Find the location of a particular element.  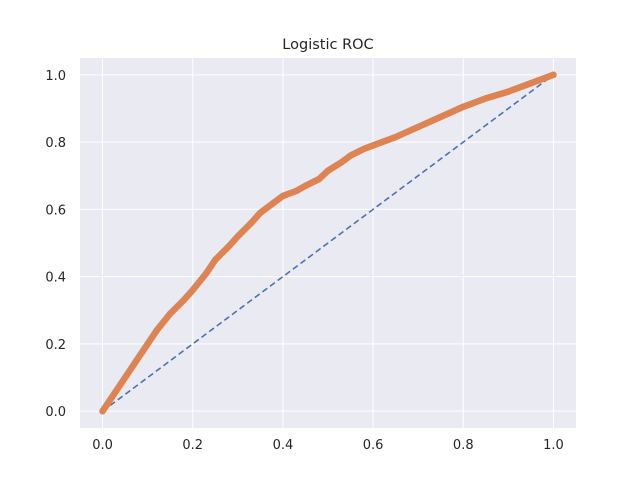

y-tick-label: 0.4 is located at coordinates (55, 278).